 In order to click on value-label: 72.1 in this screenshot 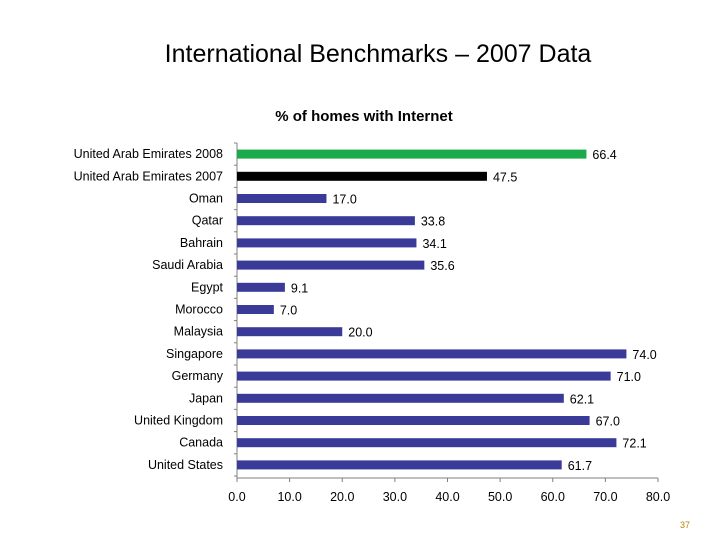, I will do `click(634, 444)`.